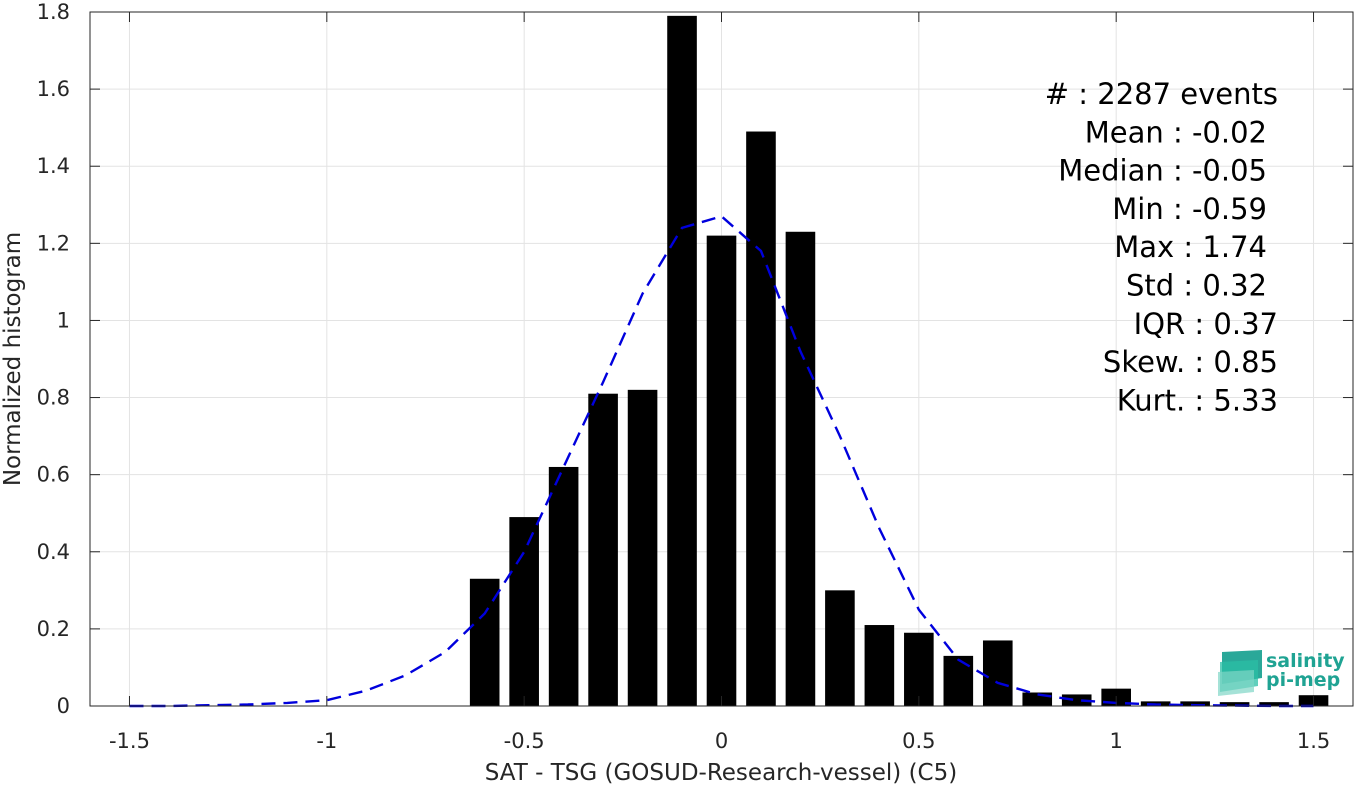 The height and width of the screenshot is (785, 1367). Describe the element at coordinates (1144, 247) in the screenshot. I see `stat-label: Max` at that location.